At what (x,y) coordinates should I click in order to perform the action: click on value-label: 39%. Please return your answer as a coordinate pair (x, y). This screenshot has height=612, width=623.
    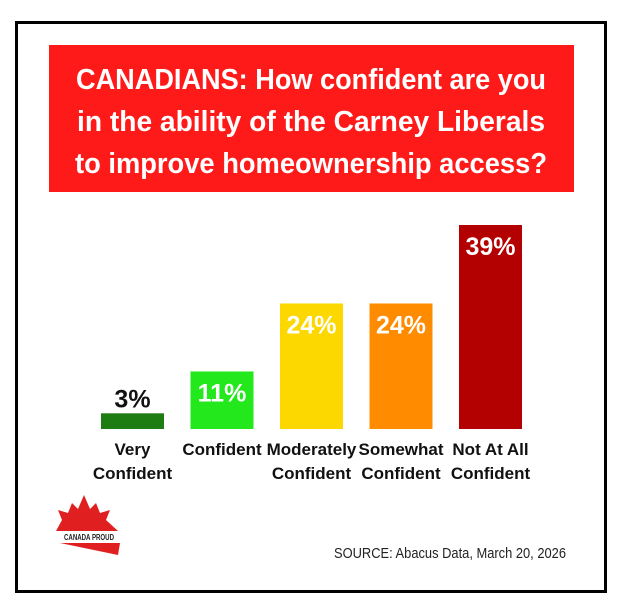
    Looking at the image, I should click on (490, 247).